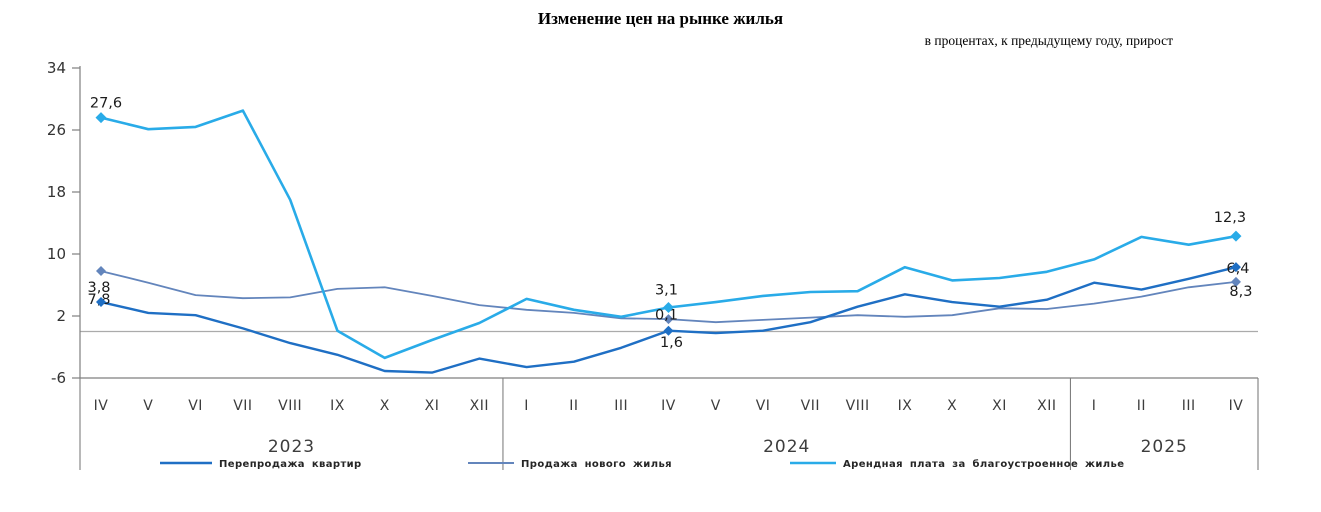 This screenshot has height=512, width=1321. Describe the element at coordinates (1240, 292) in the screenshot. I see `data-point-label: 8,3` at that location.